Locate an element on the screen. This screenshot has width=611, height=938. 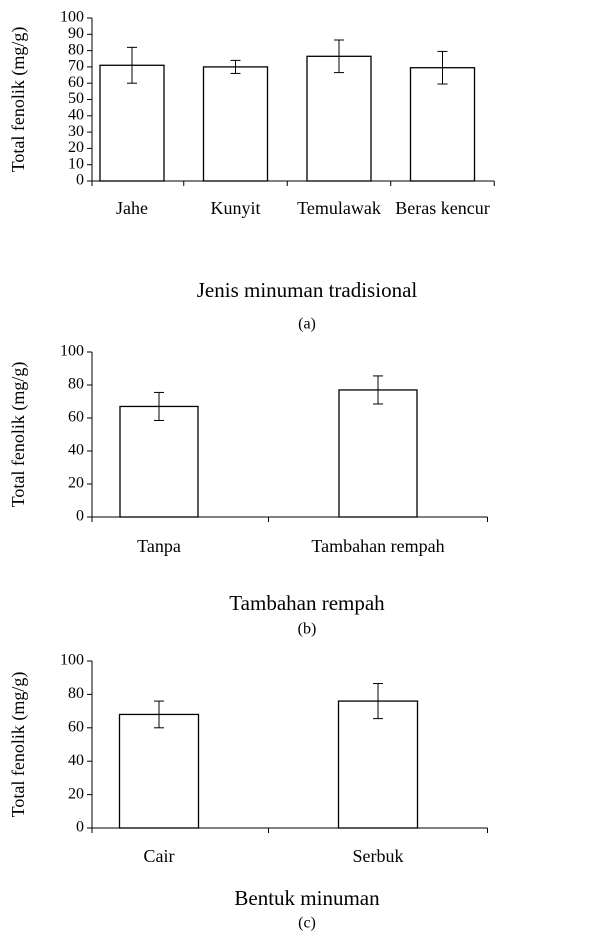
x-tick-label: Kunyit is located at coordinates (235, 208).